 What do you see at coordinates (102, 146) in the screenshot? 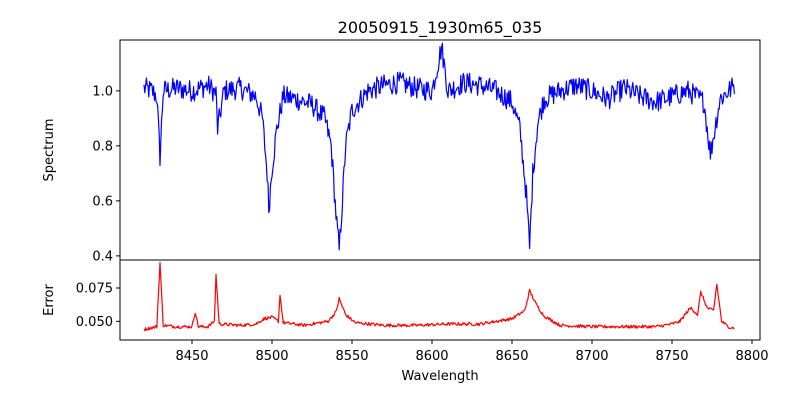
I see `spectrum-y-tick-label: 0.8` at bounding box center [102, 146].